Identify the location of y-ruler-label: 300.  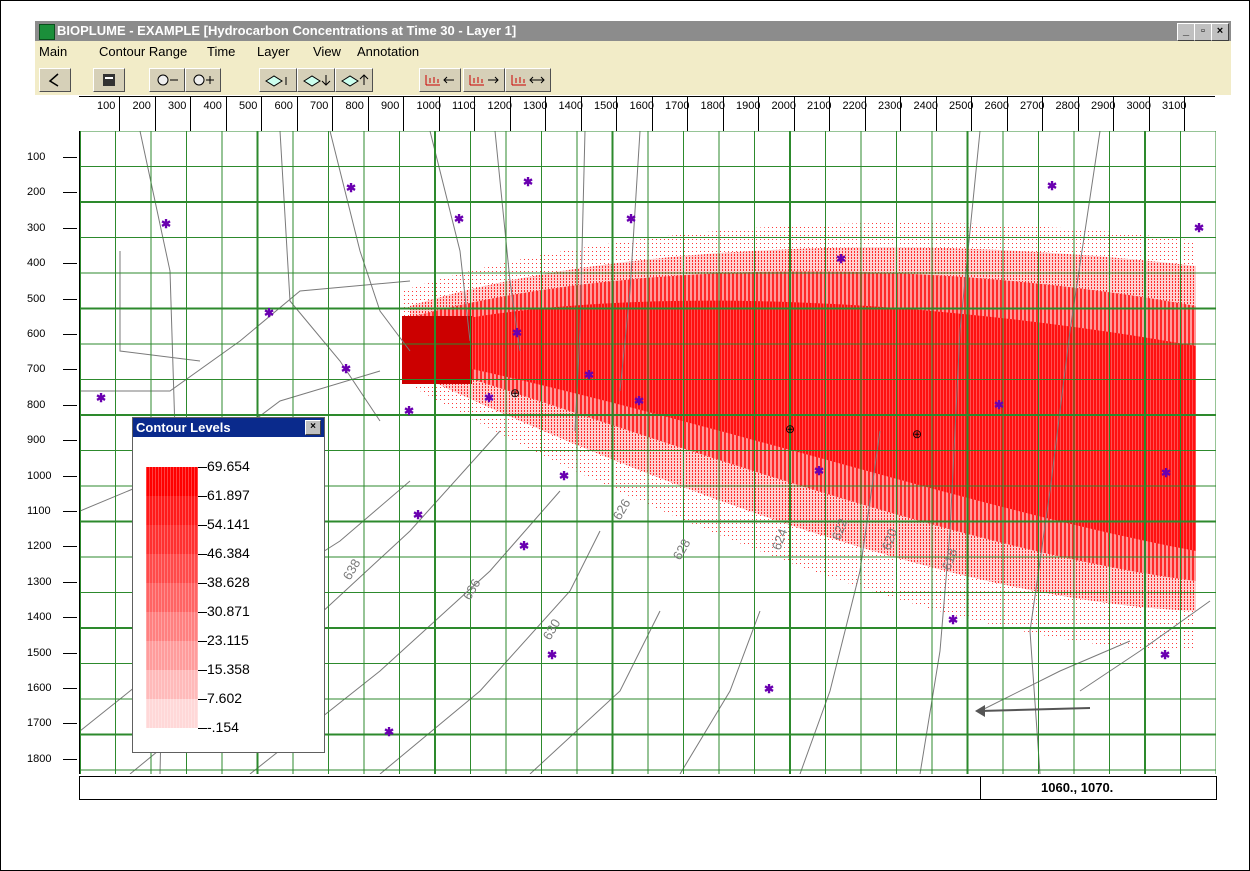
(36, 227).